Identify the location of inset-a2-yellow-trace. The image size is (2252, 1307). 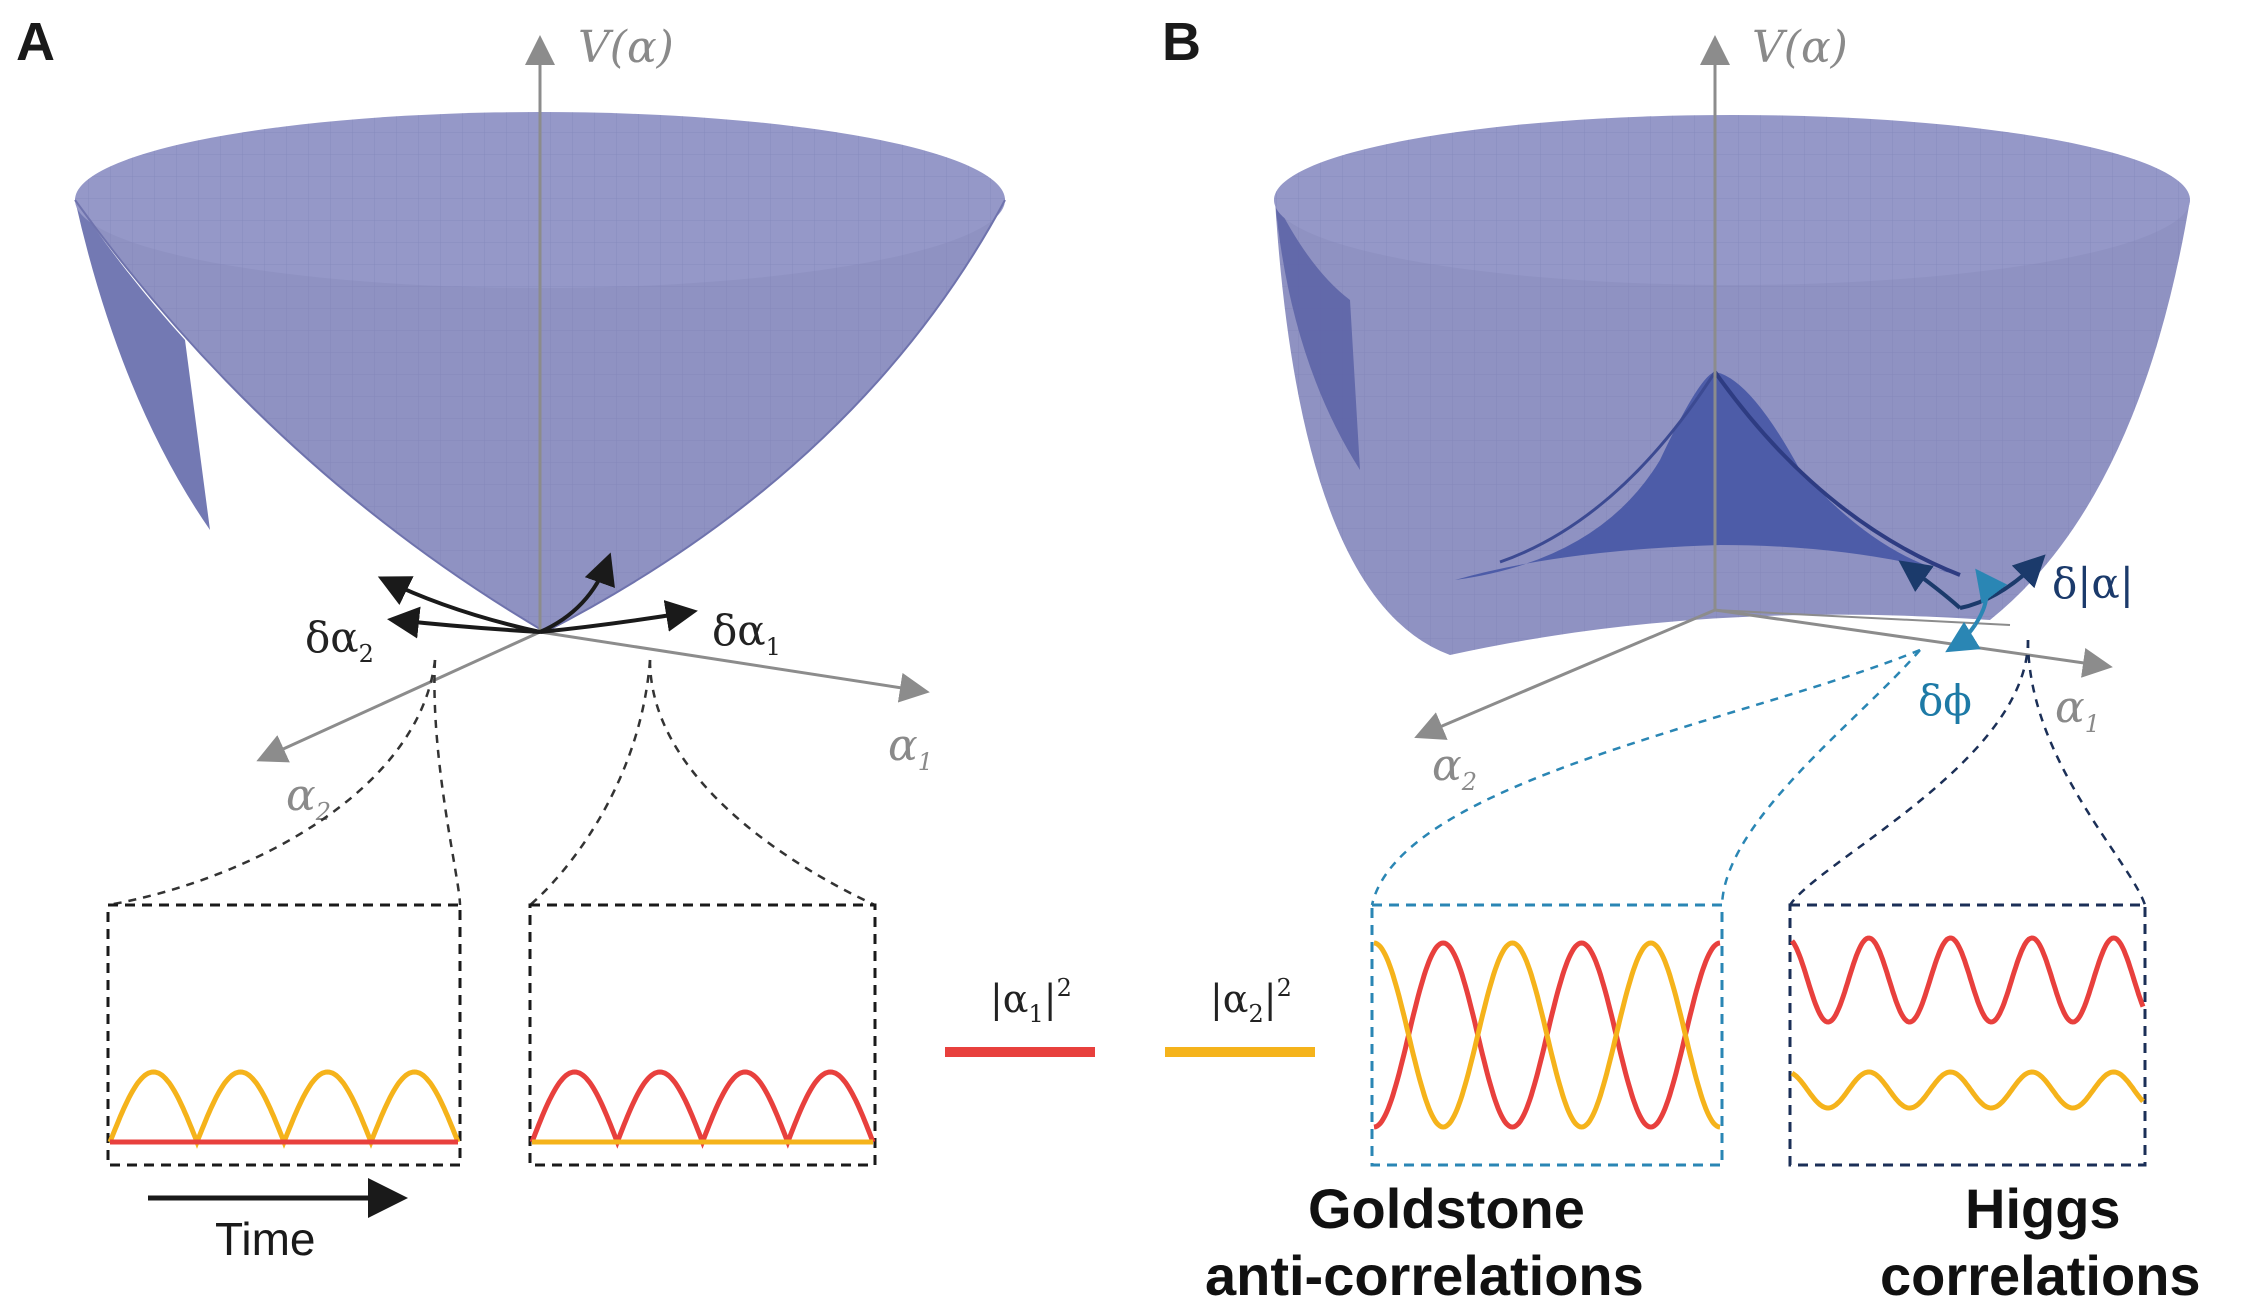
(284, 1109).